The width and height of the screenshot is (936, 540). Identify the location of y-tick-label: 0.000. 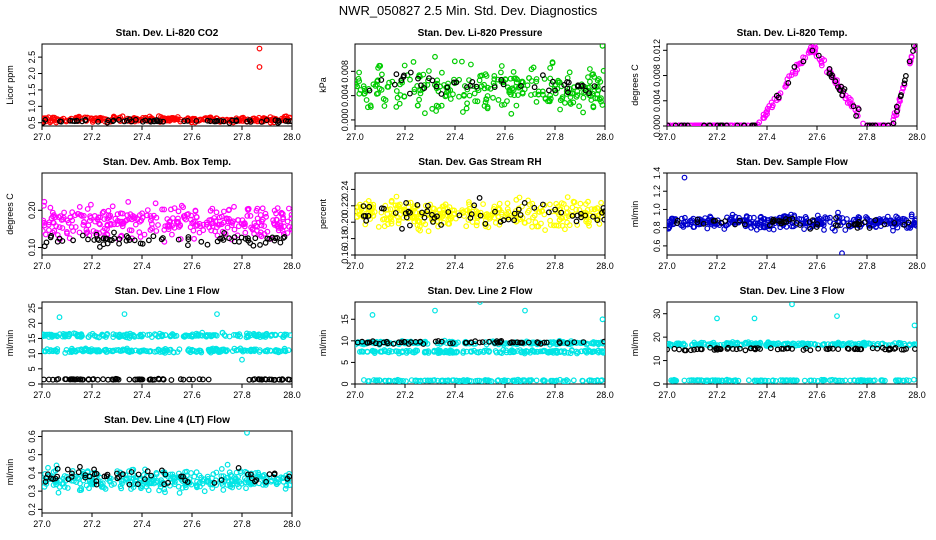
(657, 126).